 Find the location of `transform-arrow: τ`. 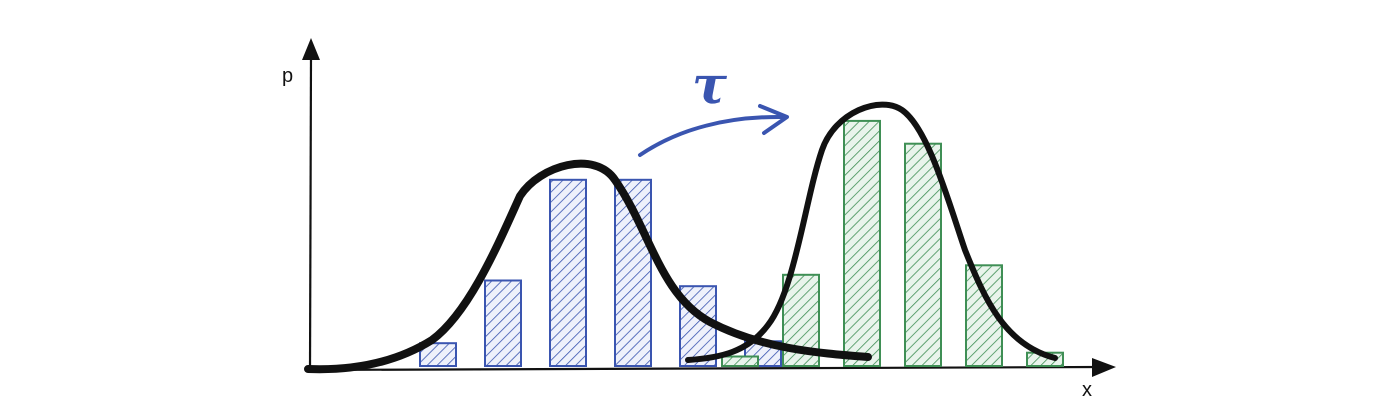

transform-arrow: τ is located at coordinates (713, 105).